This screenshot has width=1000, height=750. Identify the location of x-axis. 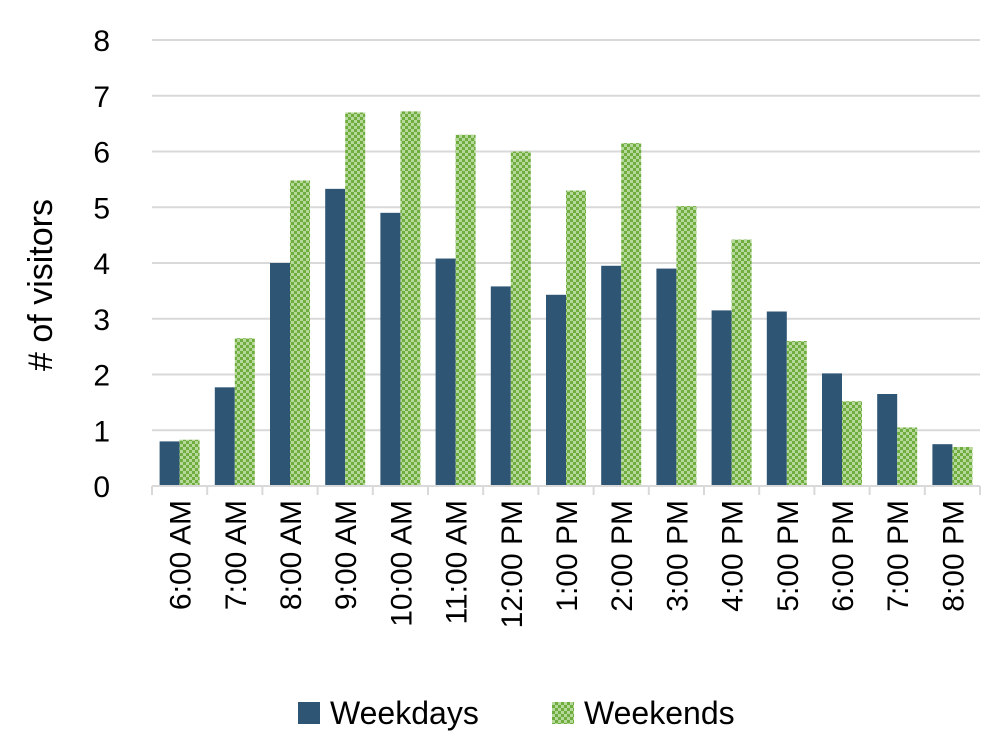
(566, 490).